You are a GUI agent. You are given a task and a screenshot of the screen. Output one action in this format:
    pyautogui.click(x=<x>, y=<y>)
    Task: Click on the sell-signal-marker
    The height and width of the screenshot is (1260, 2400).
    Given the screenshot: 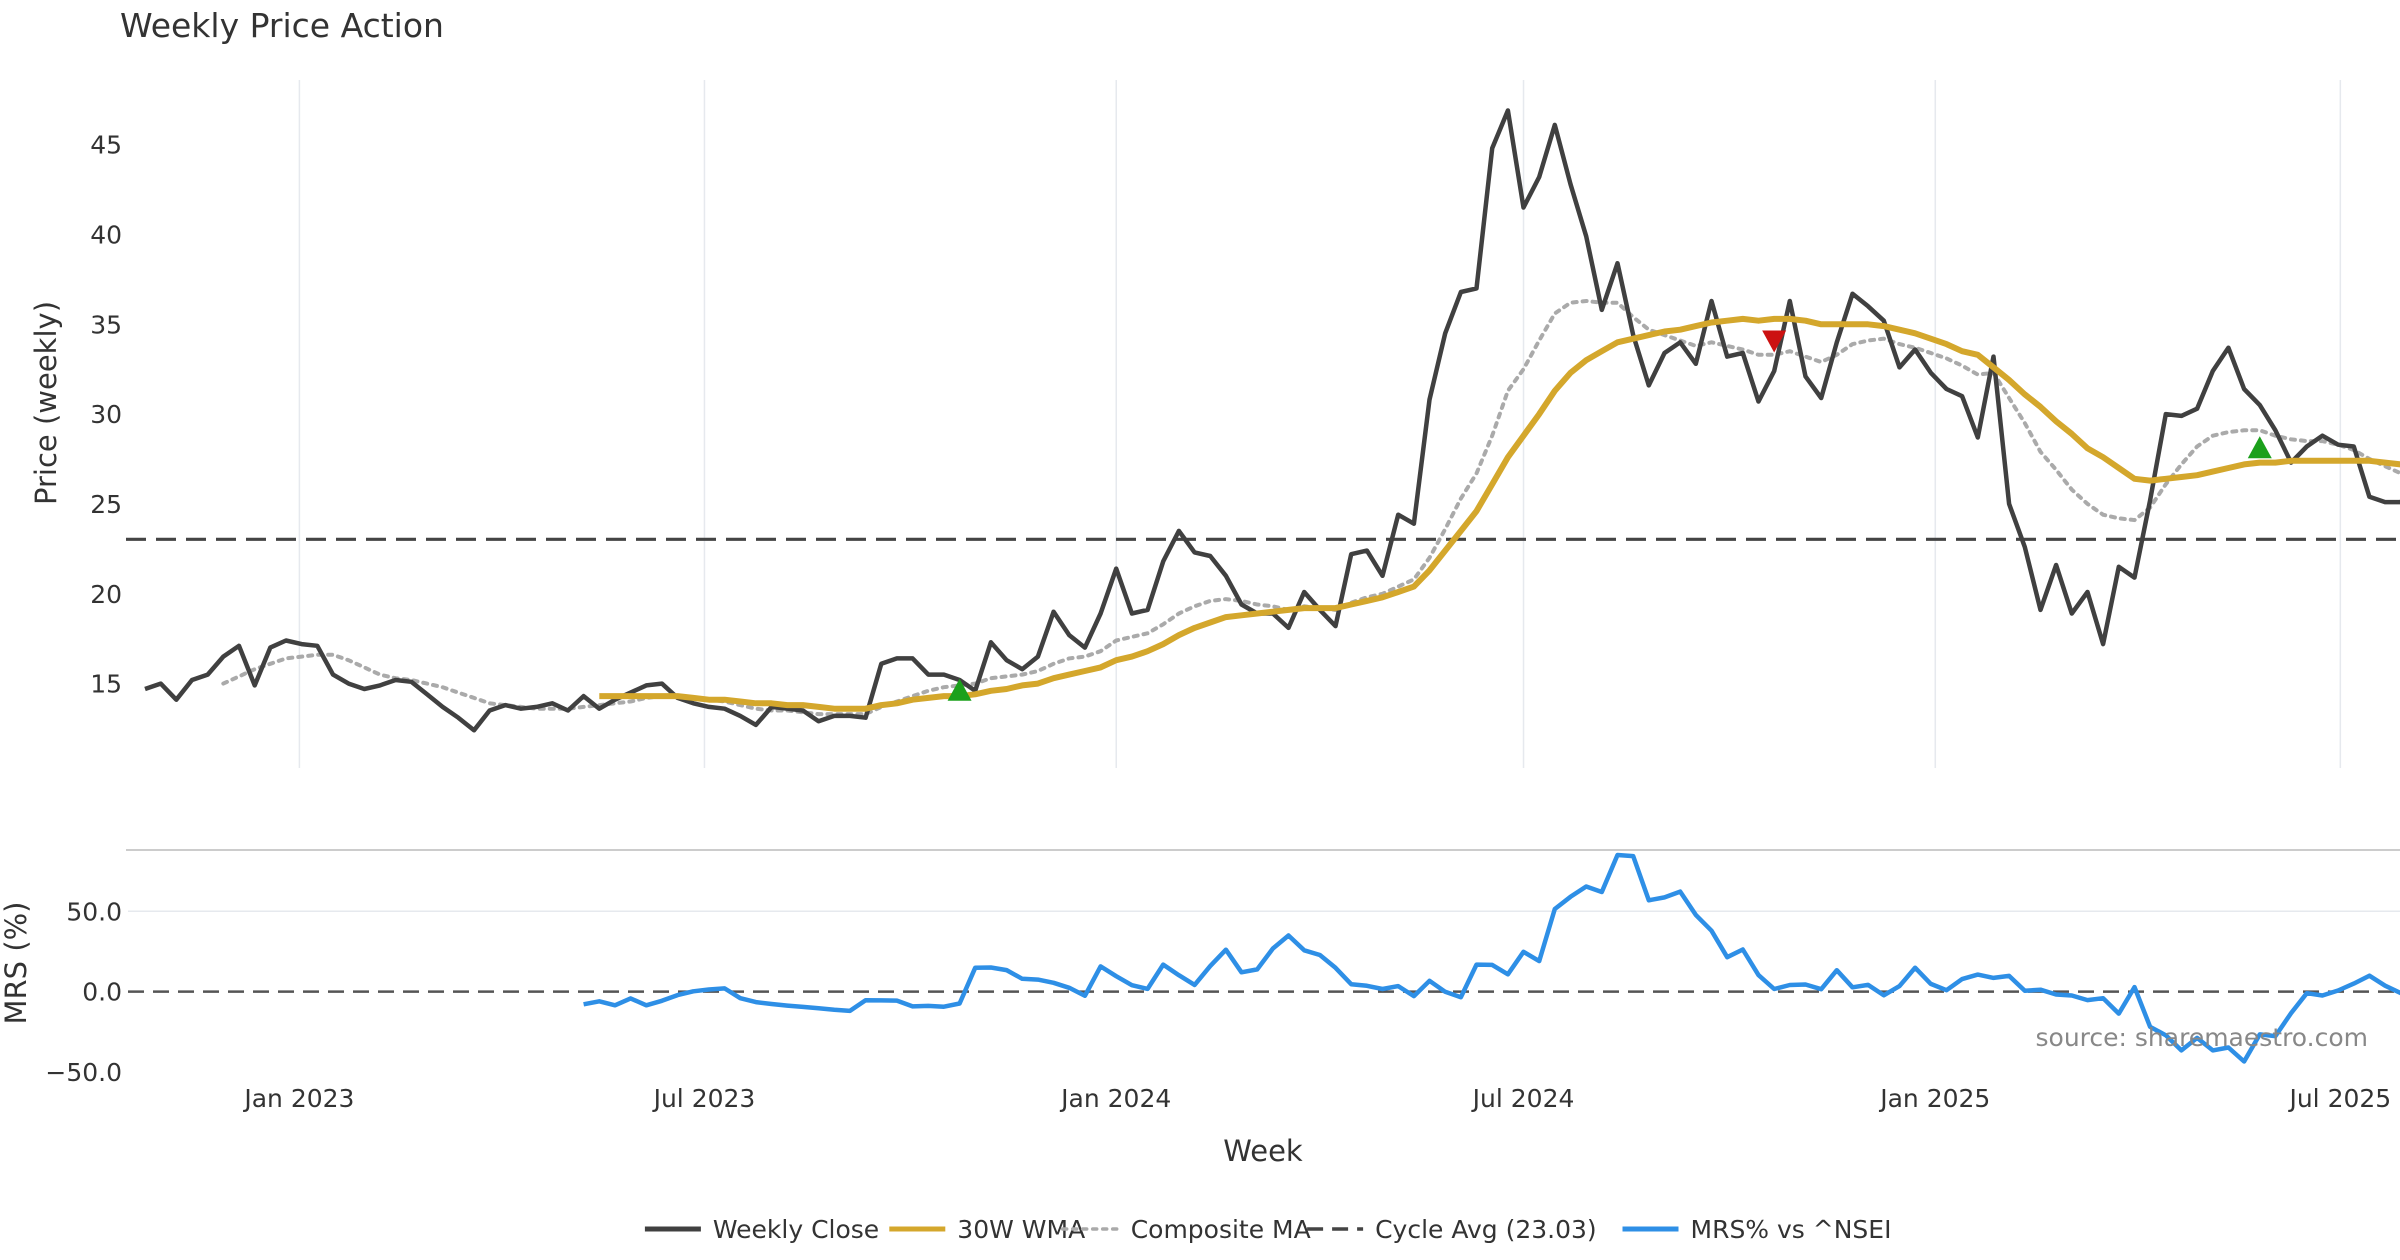 What is the action you would take?
    pyautogui.click(x=1774, y=341)
    